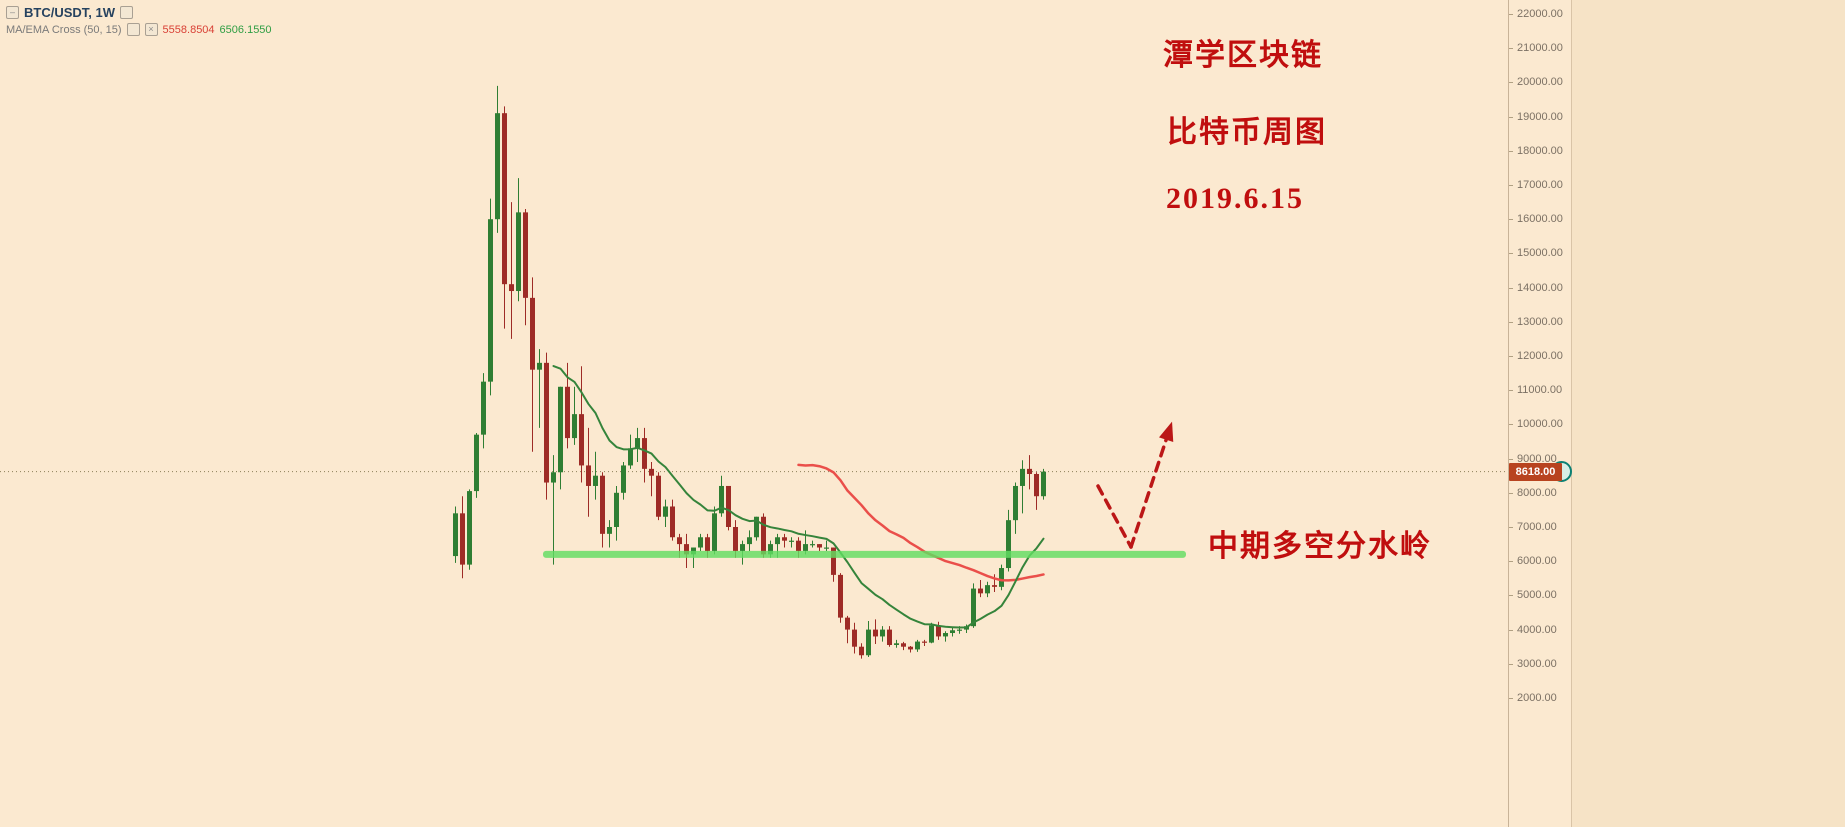  What do you see at coordinates (64, 29) in the screenshot?
I see `indicator-label: MA/EMA Cross (50, 15)` at bounding box center [64, 29].